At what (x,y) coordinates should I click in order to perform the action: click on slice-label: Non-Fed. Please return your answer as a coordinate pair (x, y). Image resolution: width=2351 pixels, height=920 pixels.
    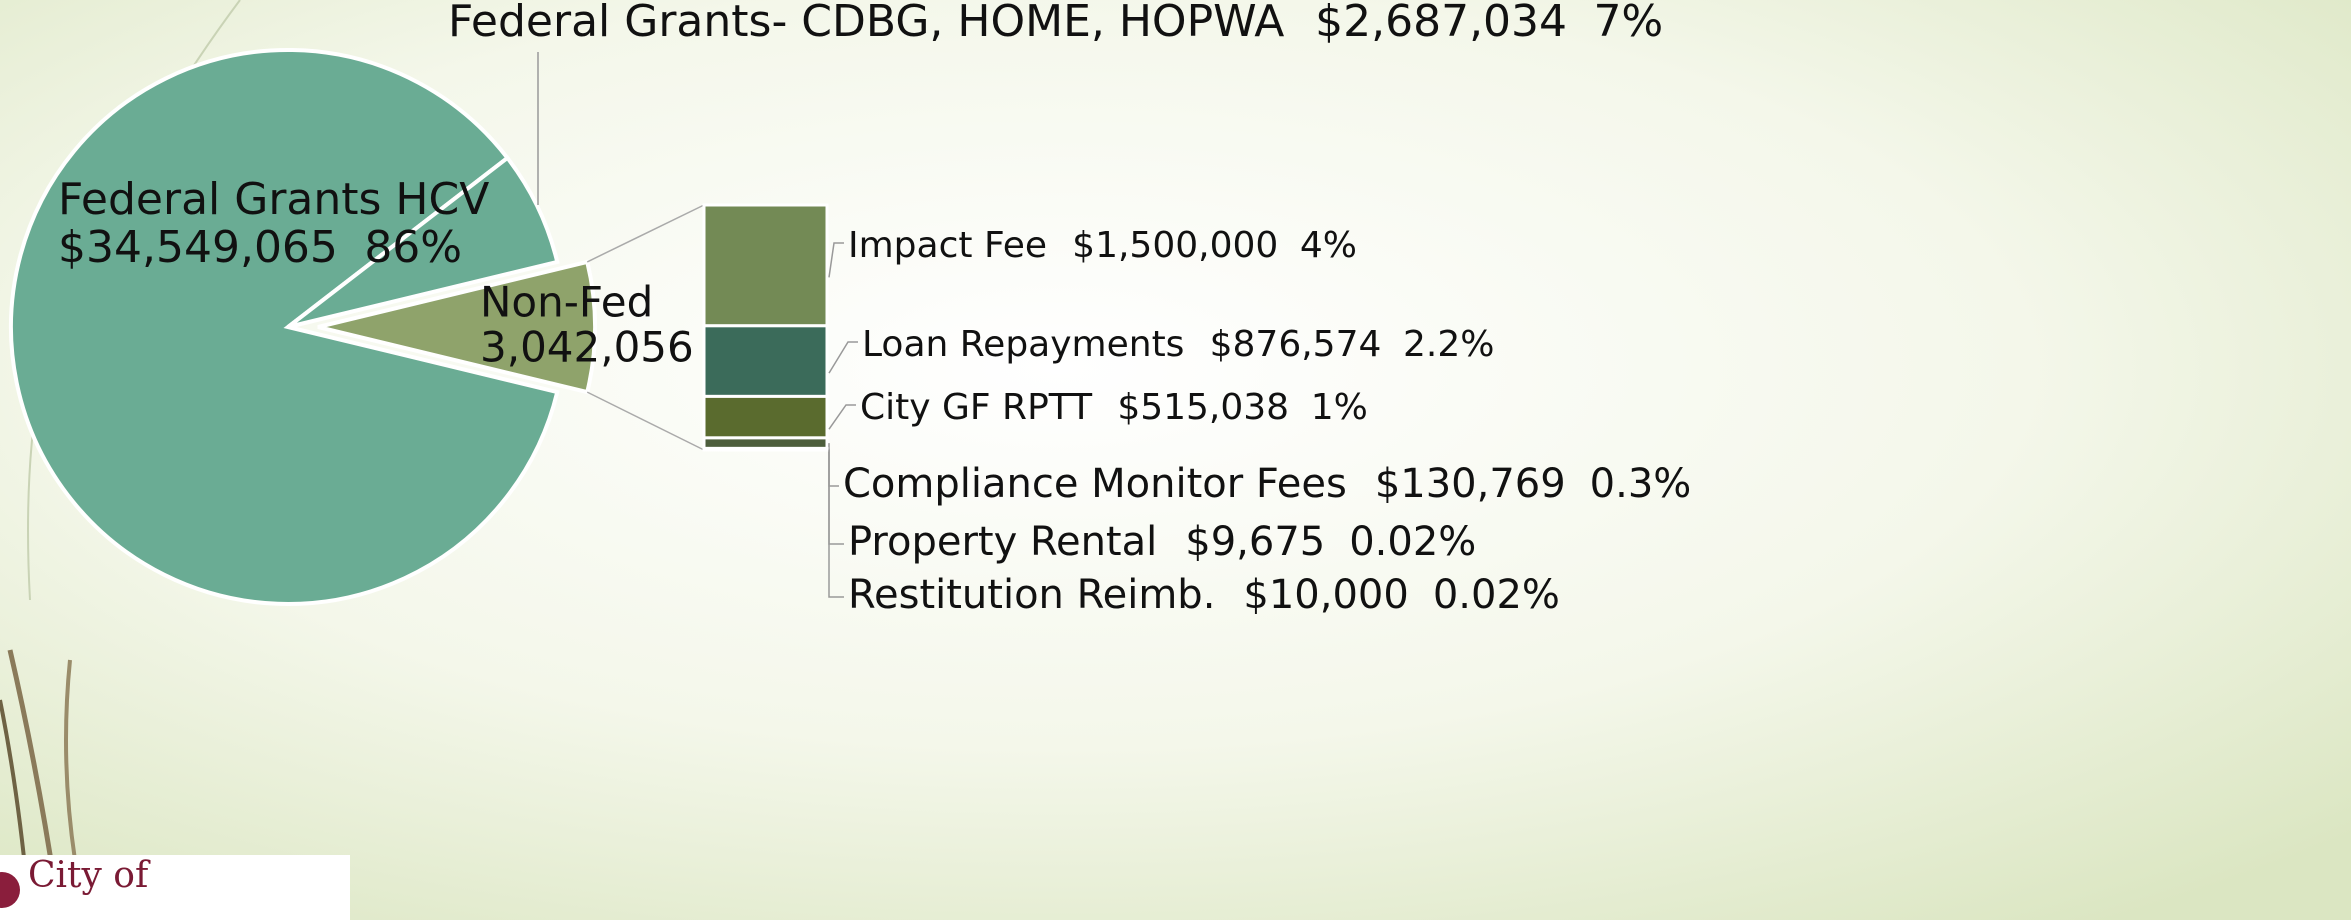
    Looking at the image, I should click on (566, 302).